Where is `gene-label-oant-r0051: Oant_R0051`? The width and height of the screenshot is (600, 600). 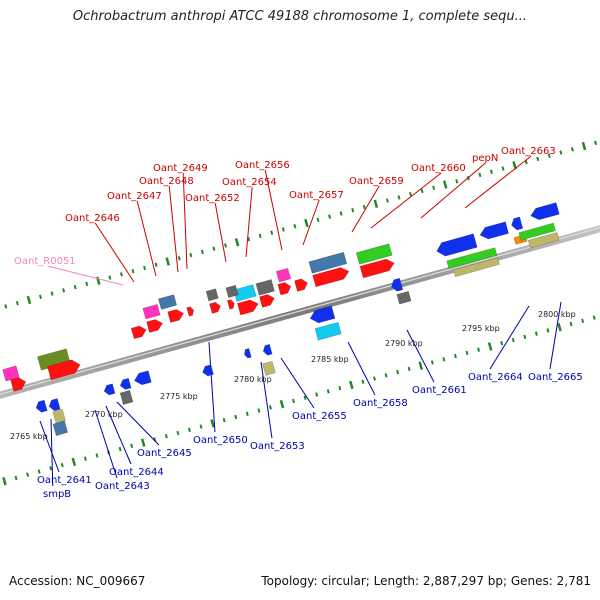
gene-label-oant-r0051: Oant_R0051 is located at coordinates (45, 261).